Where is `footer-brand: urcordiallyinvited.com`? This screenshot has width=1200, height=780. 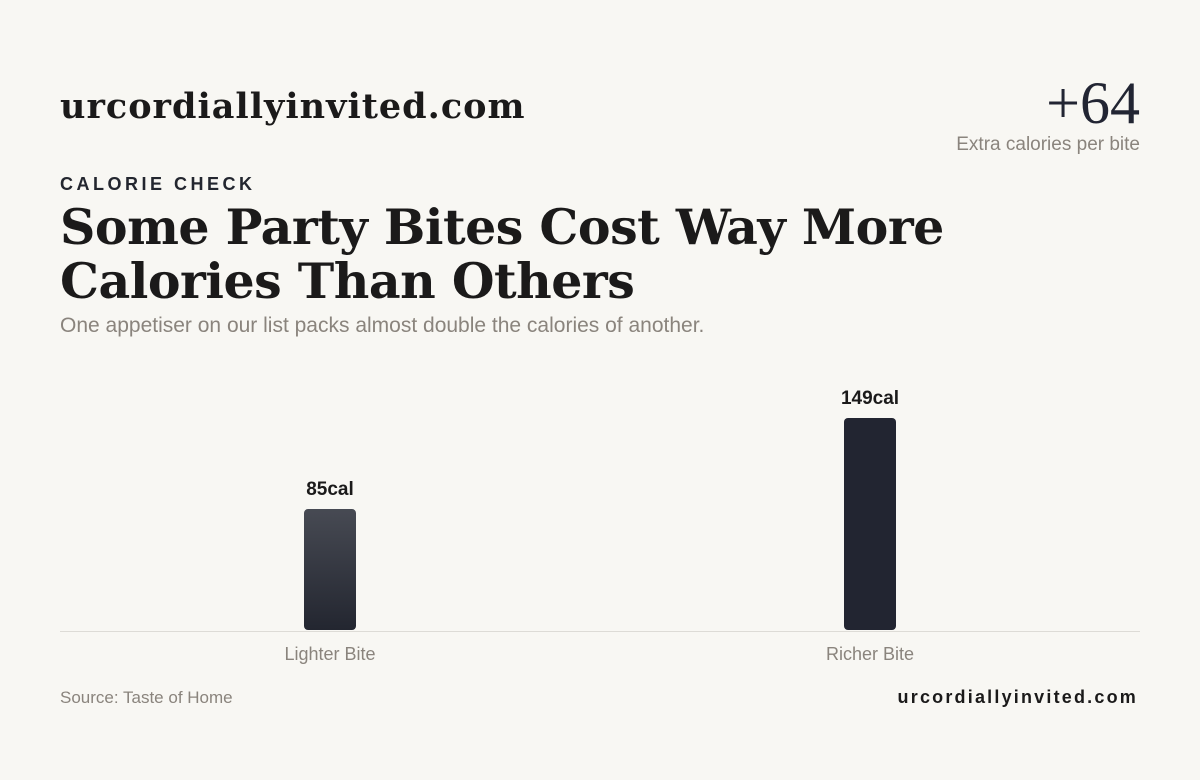
footer-brand: urcordiallyinvited.com is located at coordinates (1017, 697).